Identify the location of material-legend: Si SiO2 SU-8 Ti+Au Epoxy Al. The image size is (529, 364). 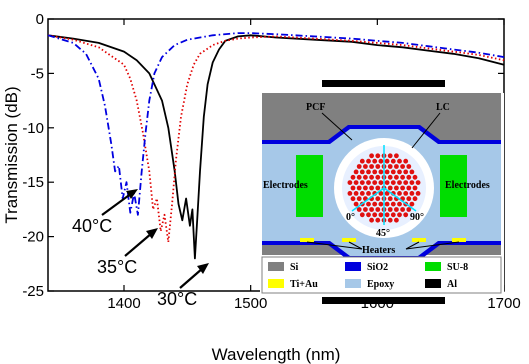
(381, 275).